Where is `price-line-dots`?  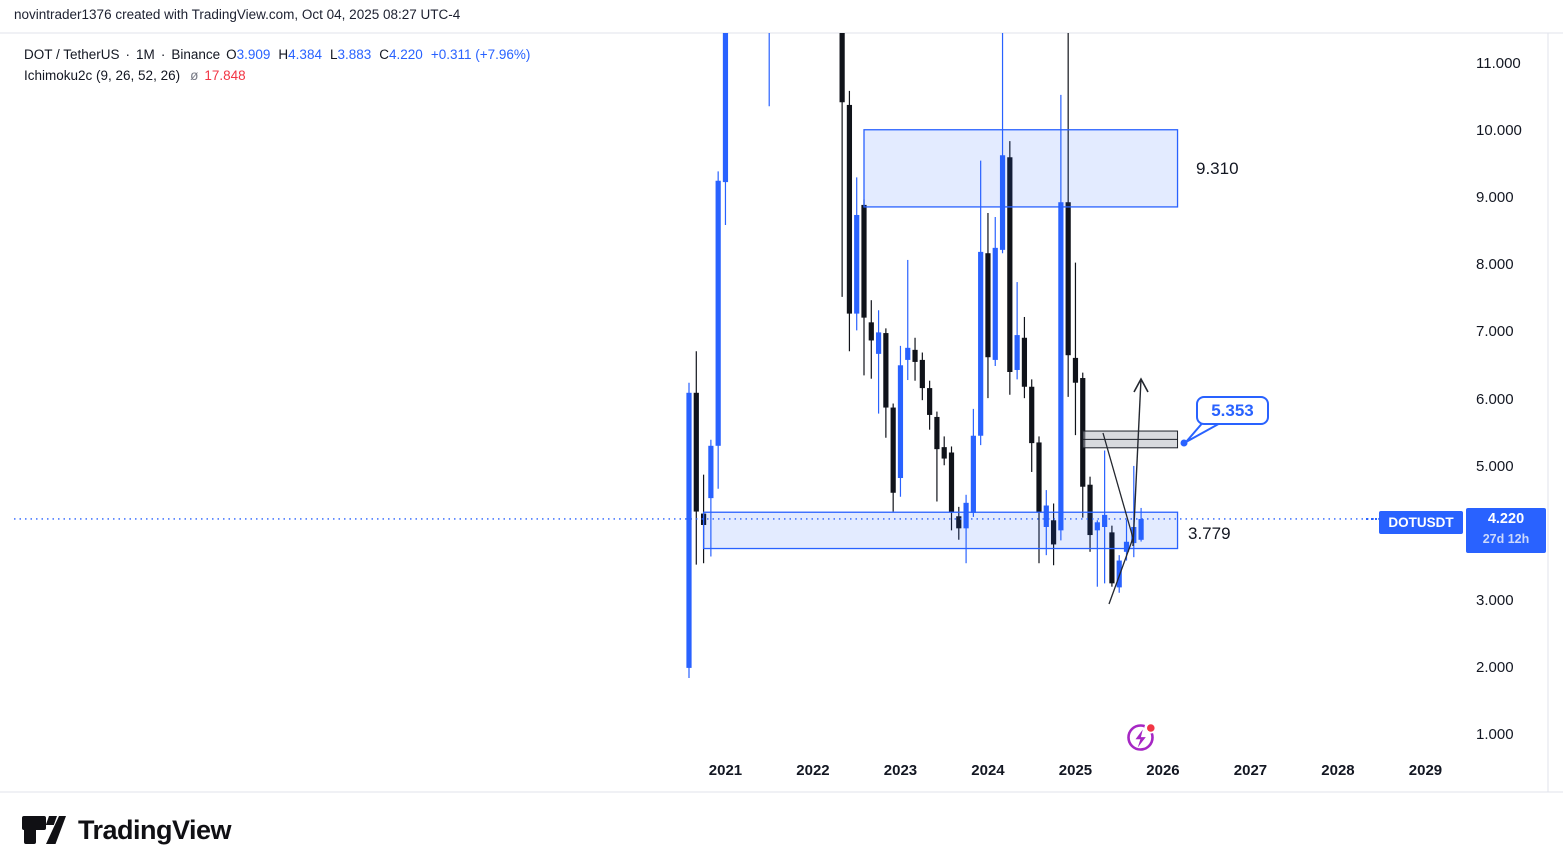 price-line-dots is located at coordinates (1371, 519).